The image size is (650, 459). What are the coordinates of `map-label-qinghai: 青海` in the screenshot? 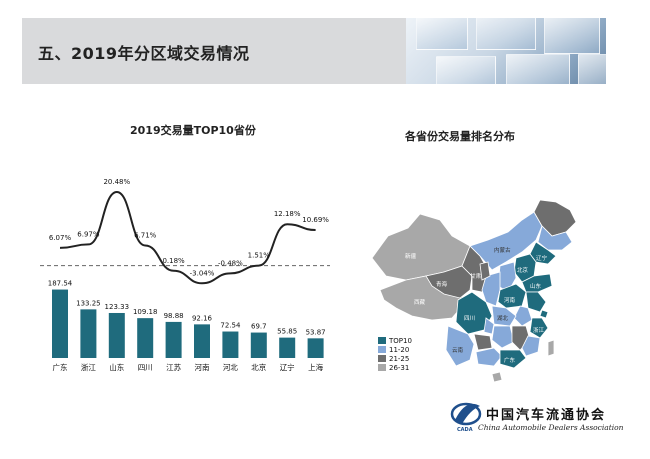 It's located at (442, 285).